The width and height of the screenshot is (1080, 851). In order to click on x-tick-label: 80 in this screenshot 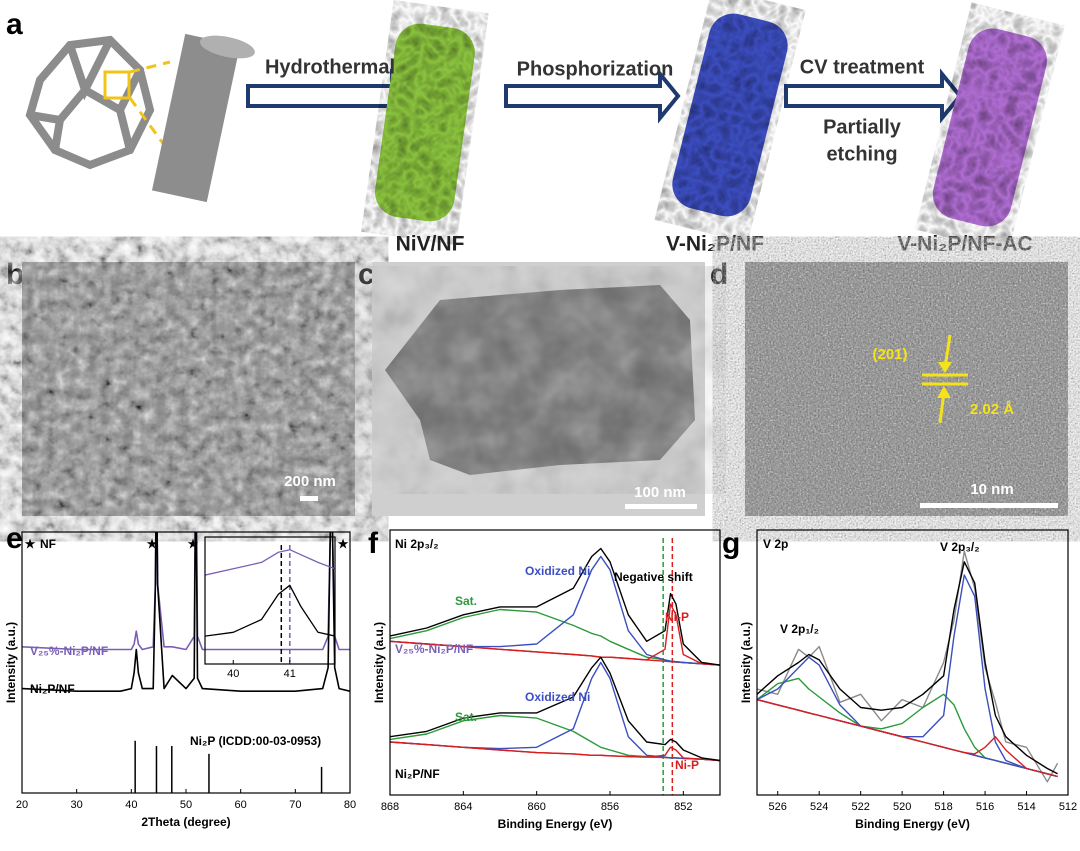, I will do `click(350, 805)`.